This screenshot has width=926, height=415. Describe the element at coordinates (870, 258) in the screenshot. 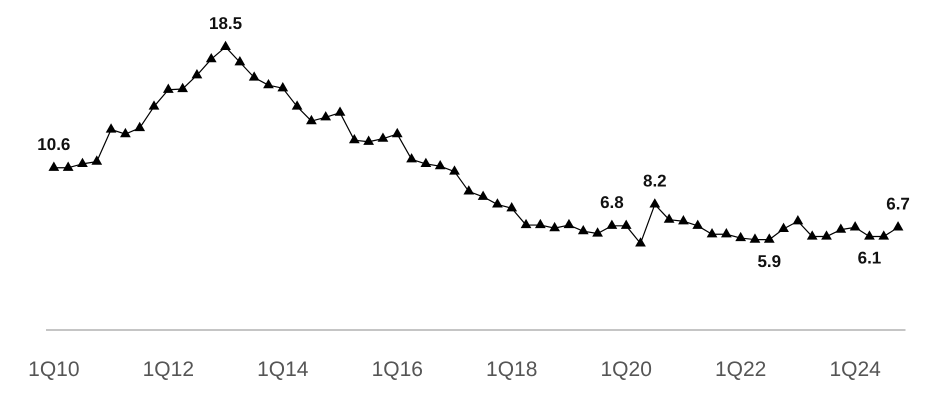

I see `data-label: 6.1` at that location.